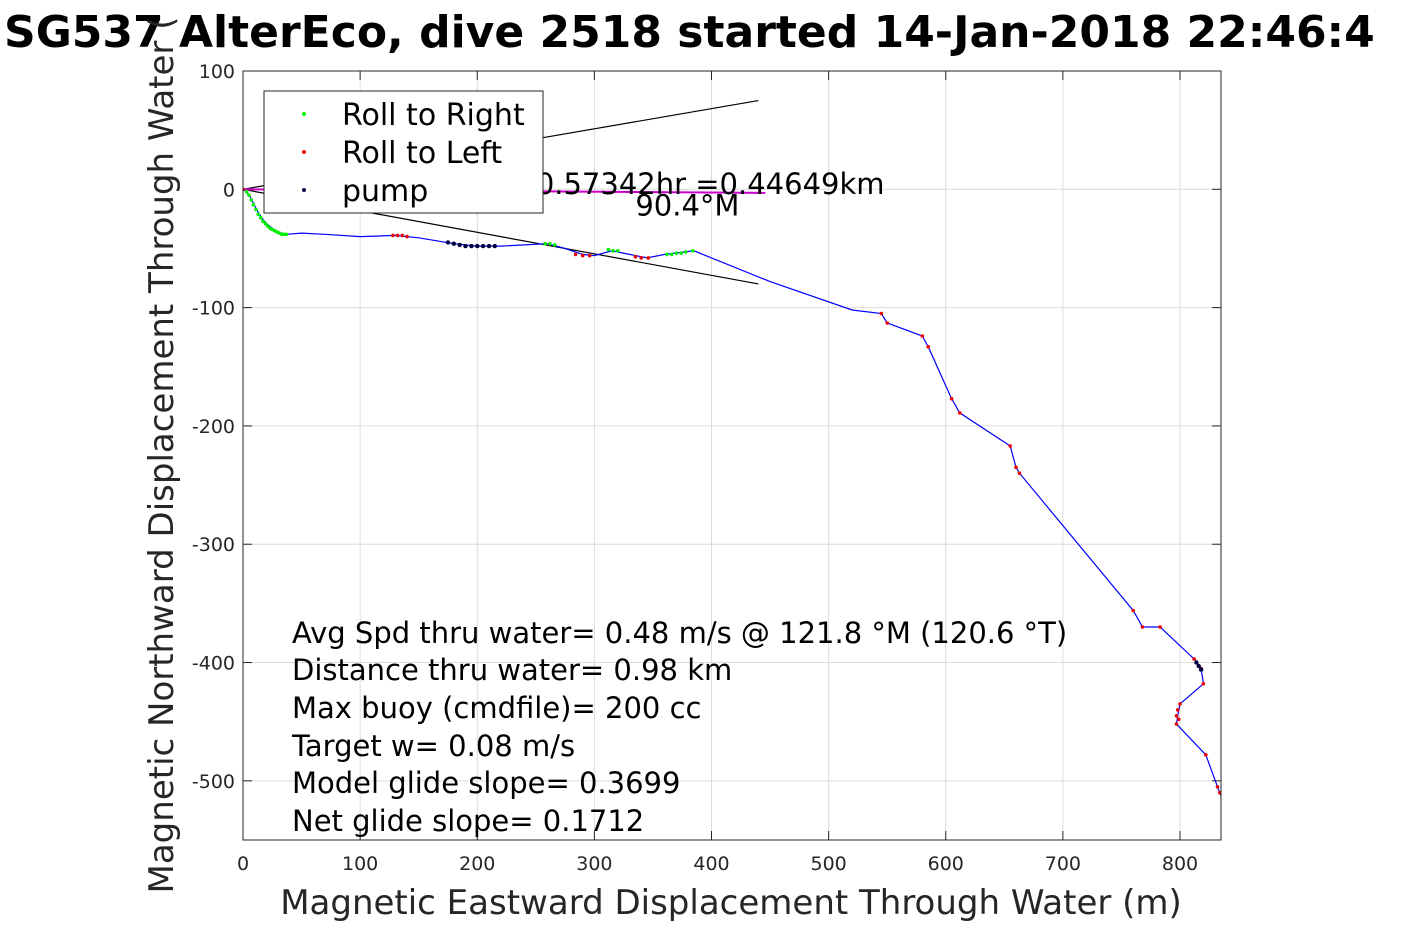  What do you see at coordinates (711, 864) in the screenshot?
I see `x-tick-label: 400` at bounding box center [711, 864].